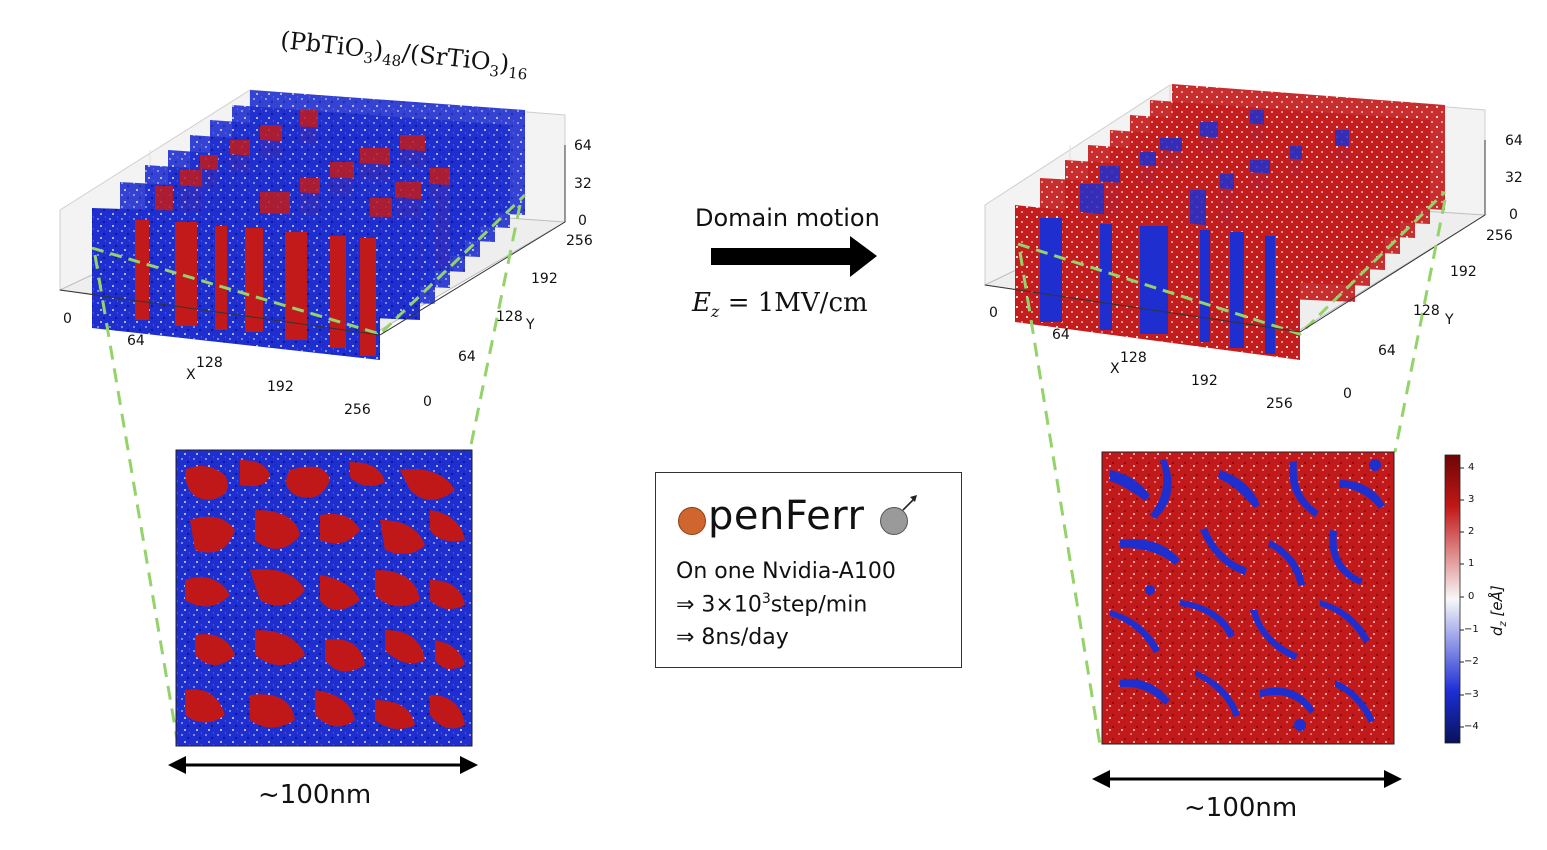  I want to click on colorbar-label-unit: [eÅ], so click(1497, 601).